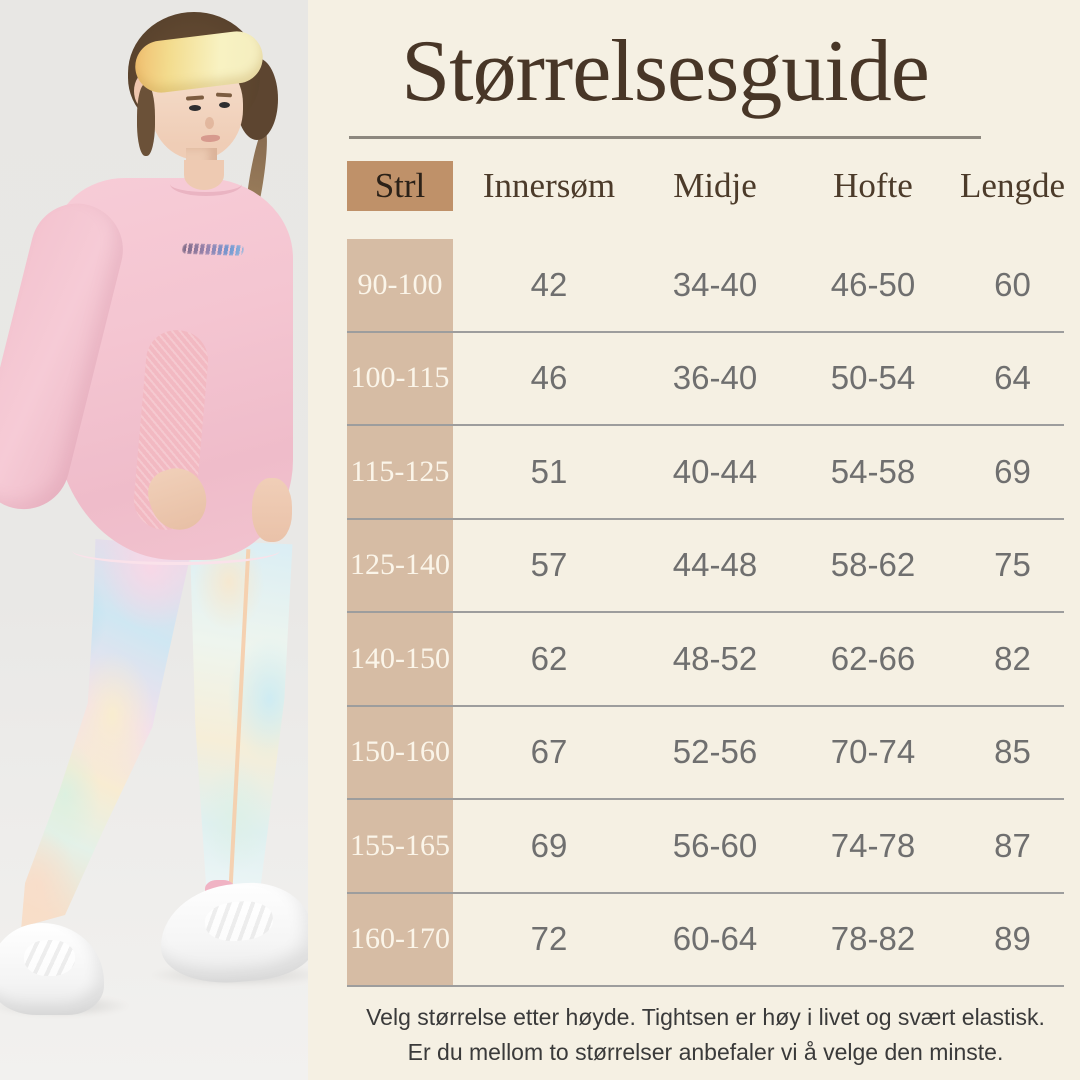 This screenshot has height=1080, width=1080. Describe the element at coordinates (715, 752) in the screenshot. I see `midje-cell: 52-56` at that location.